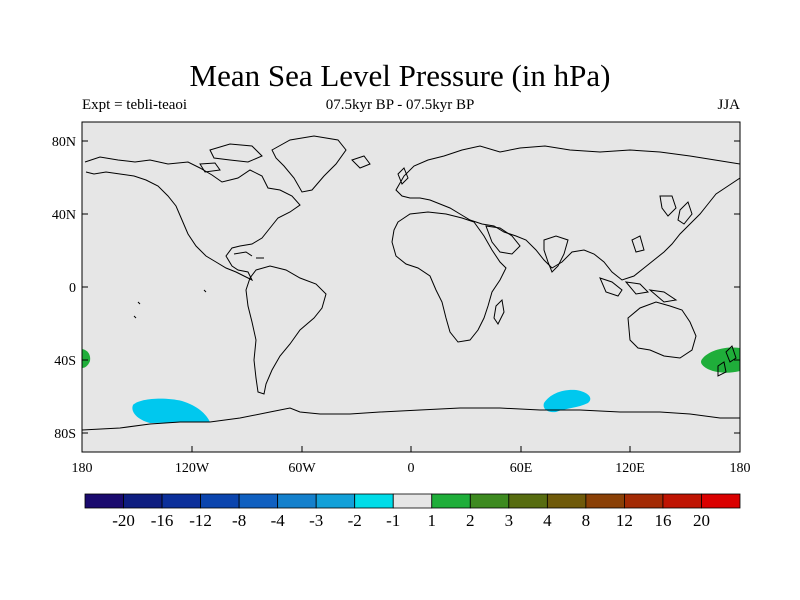  I want to click on colorbar-label: -8, so click(239, 520).